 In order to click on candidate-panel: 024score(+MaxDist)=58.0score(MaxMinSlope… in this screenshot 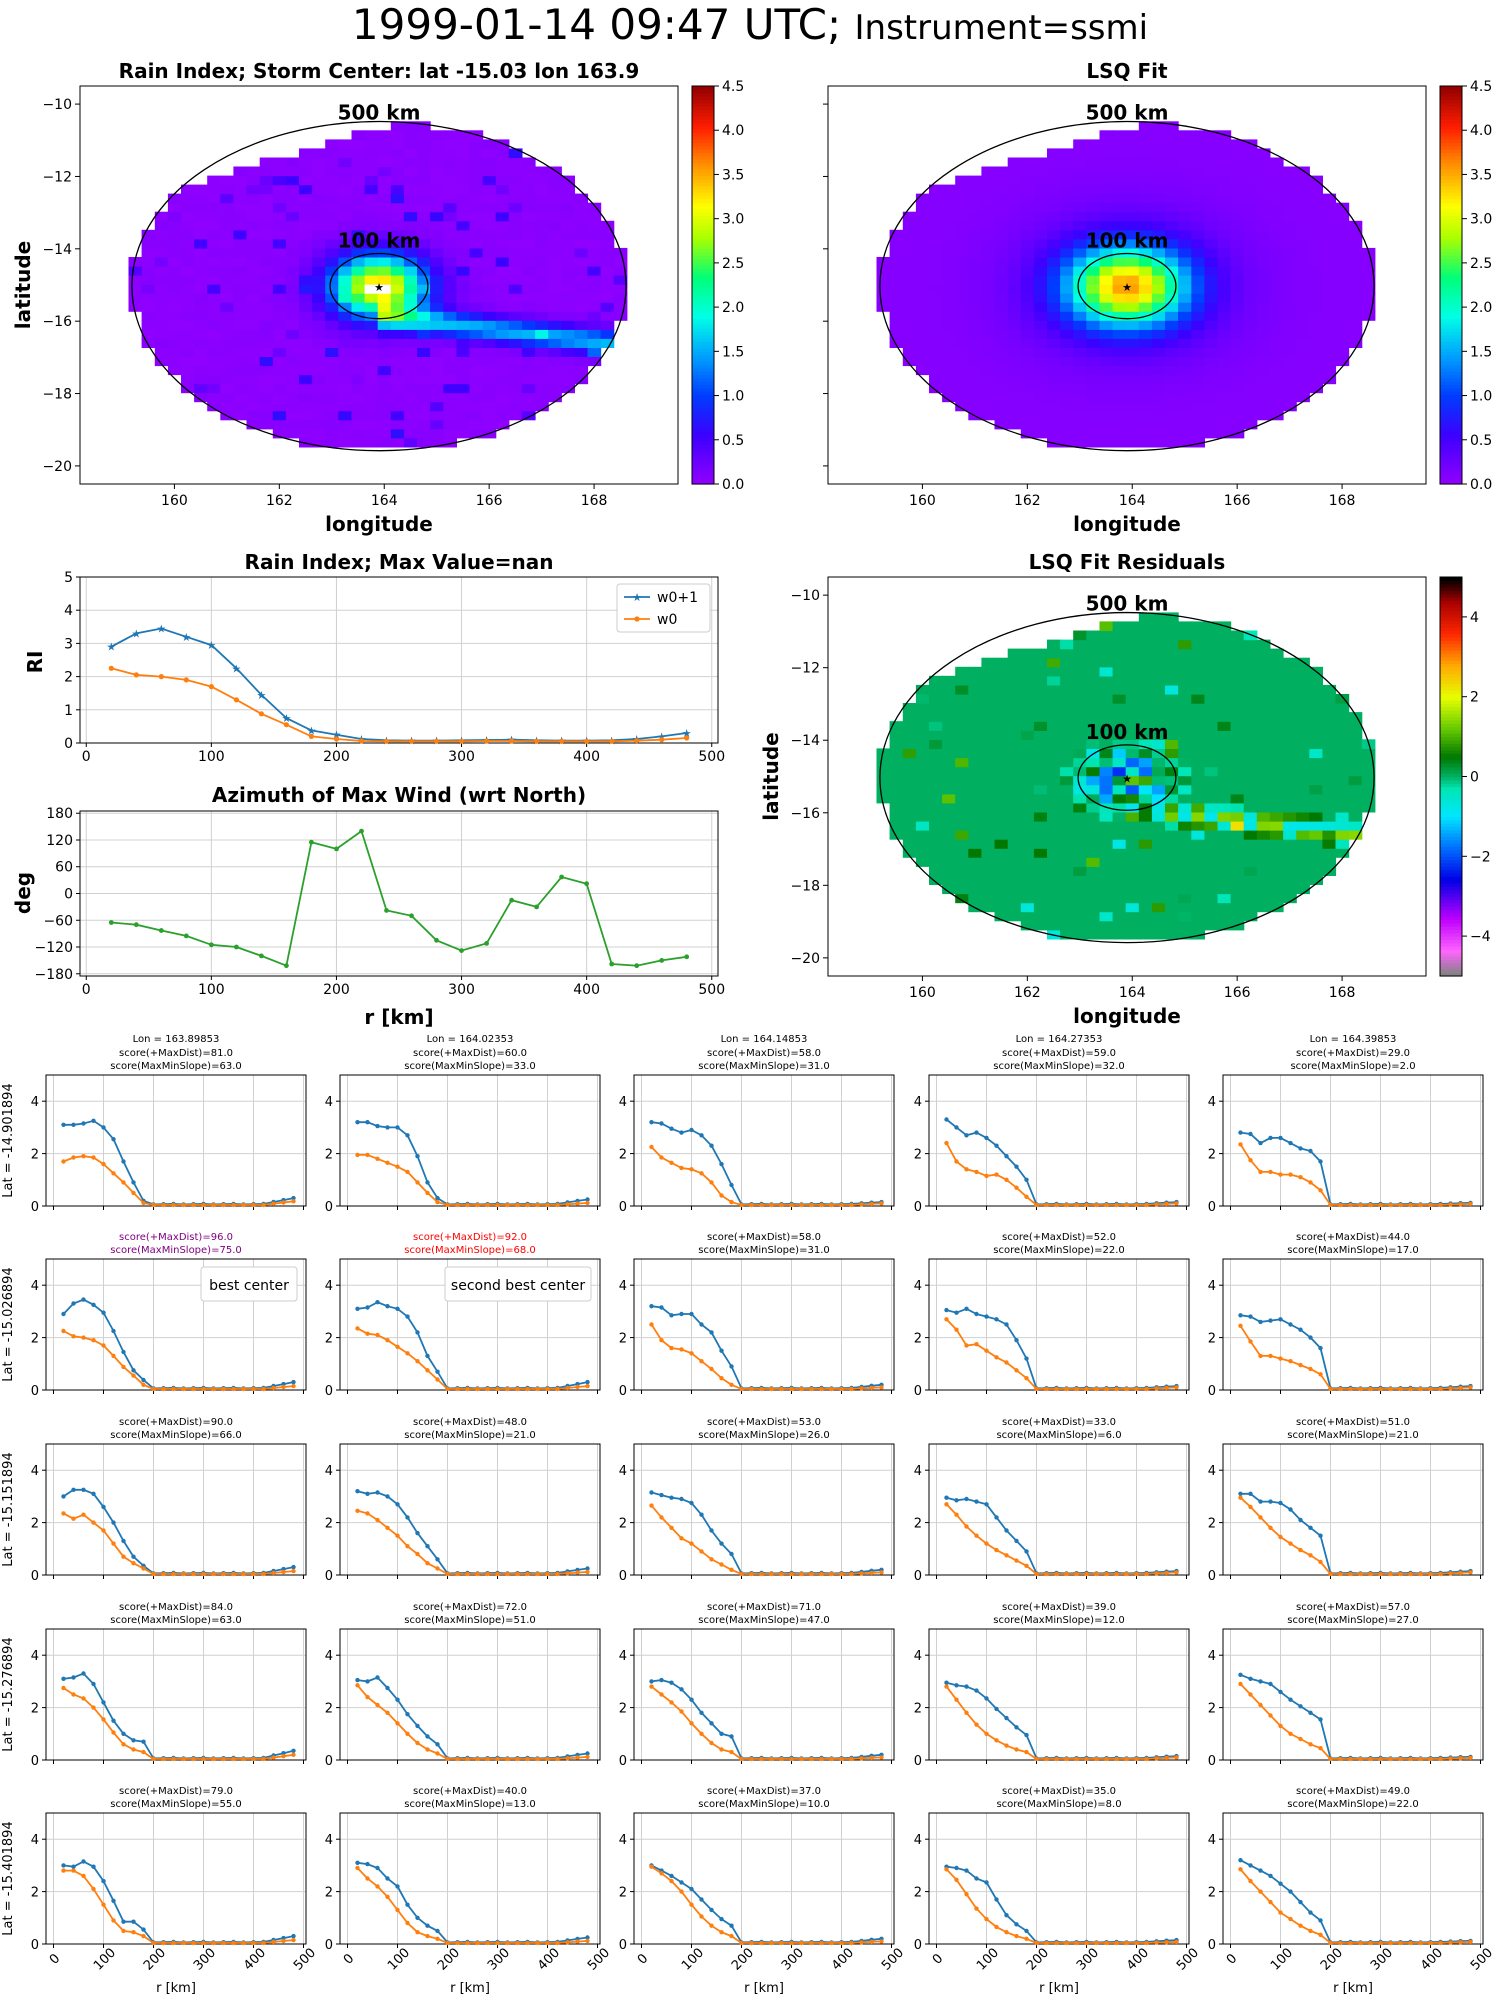, I will do `click(757, 1315)`.